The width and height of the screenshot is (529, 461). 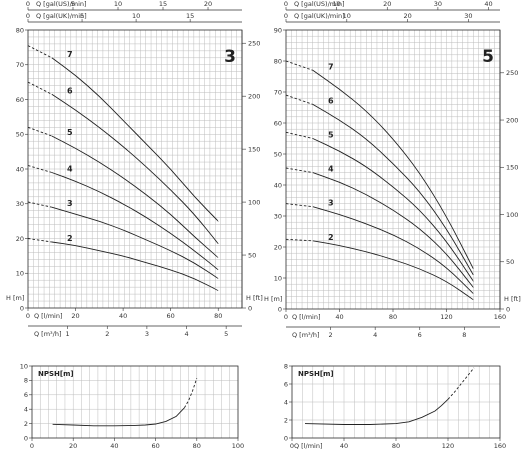 What do you see at coordinates (190, 16) in the screenshot?
I see `uk-tick-label: 15` at bounding box center [190, 16].